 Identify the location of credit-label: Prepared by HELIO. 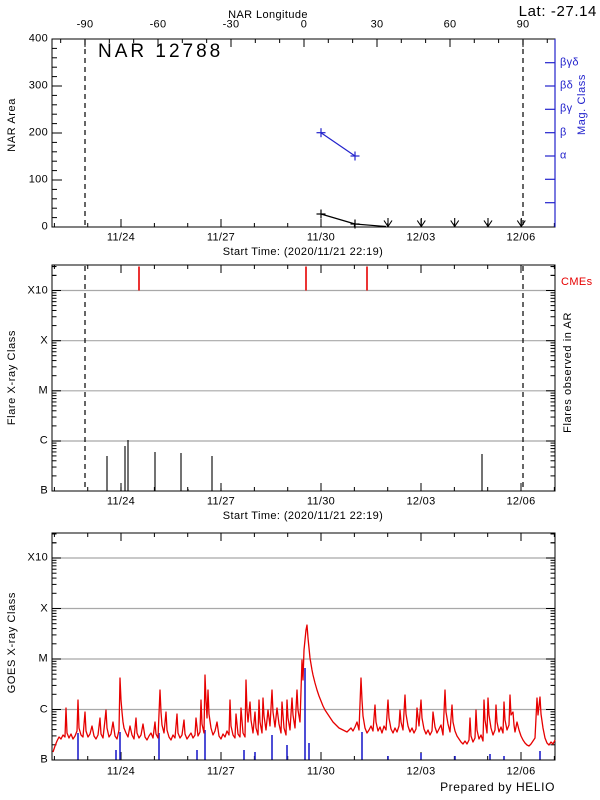
(497, 787).